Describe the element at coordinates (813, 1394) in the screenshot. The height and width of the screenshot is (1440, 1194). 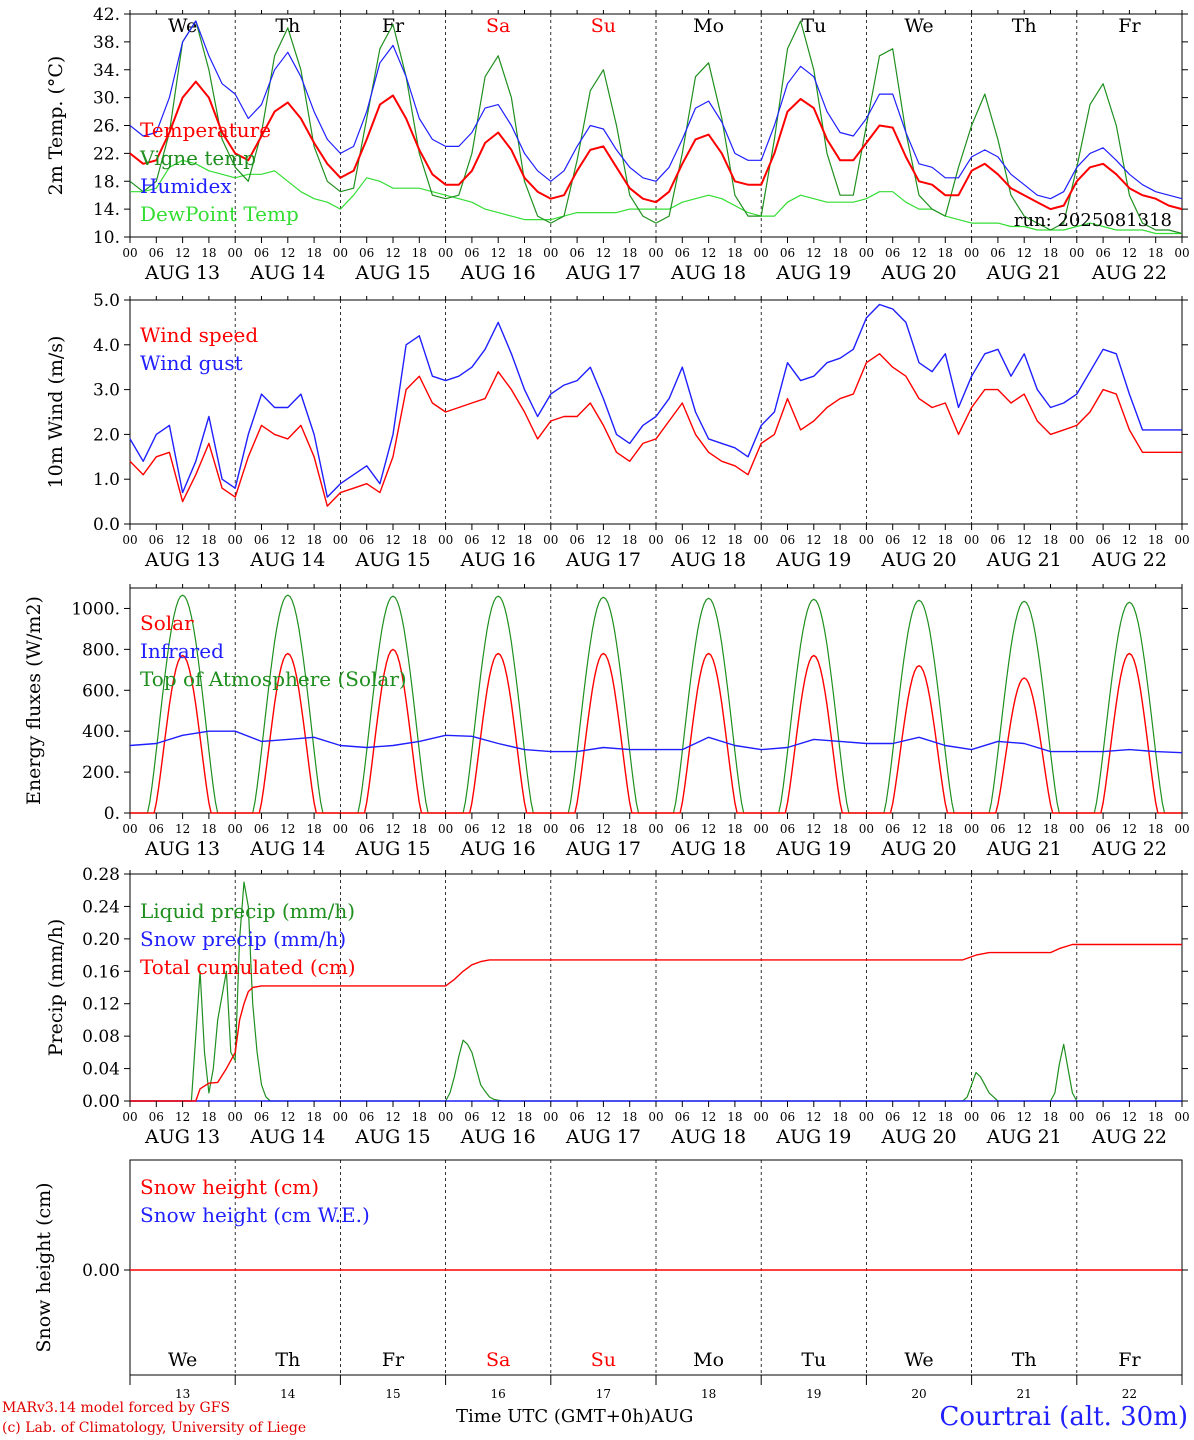
I see `day-number-label: 19` at that location.